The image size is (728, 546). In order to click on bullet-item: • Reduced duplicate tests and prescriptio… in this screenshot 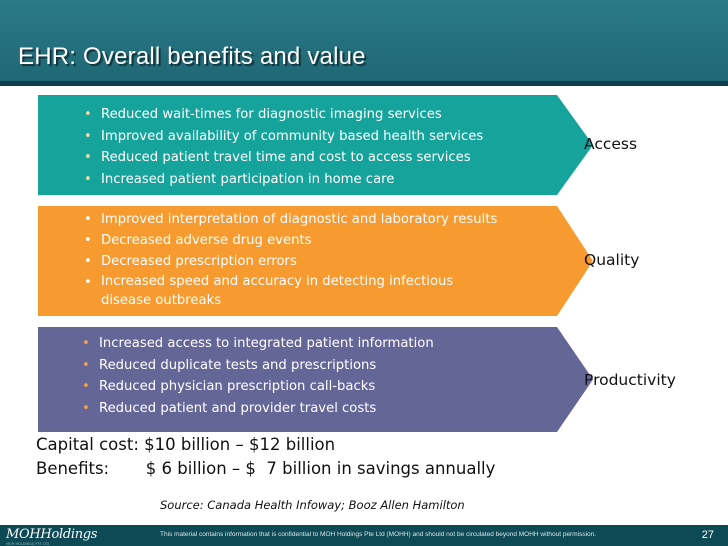, I will do `click(258, 366)`.